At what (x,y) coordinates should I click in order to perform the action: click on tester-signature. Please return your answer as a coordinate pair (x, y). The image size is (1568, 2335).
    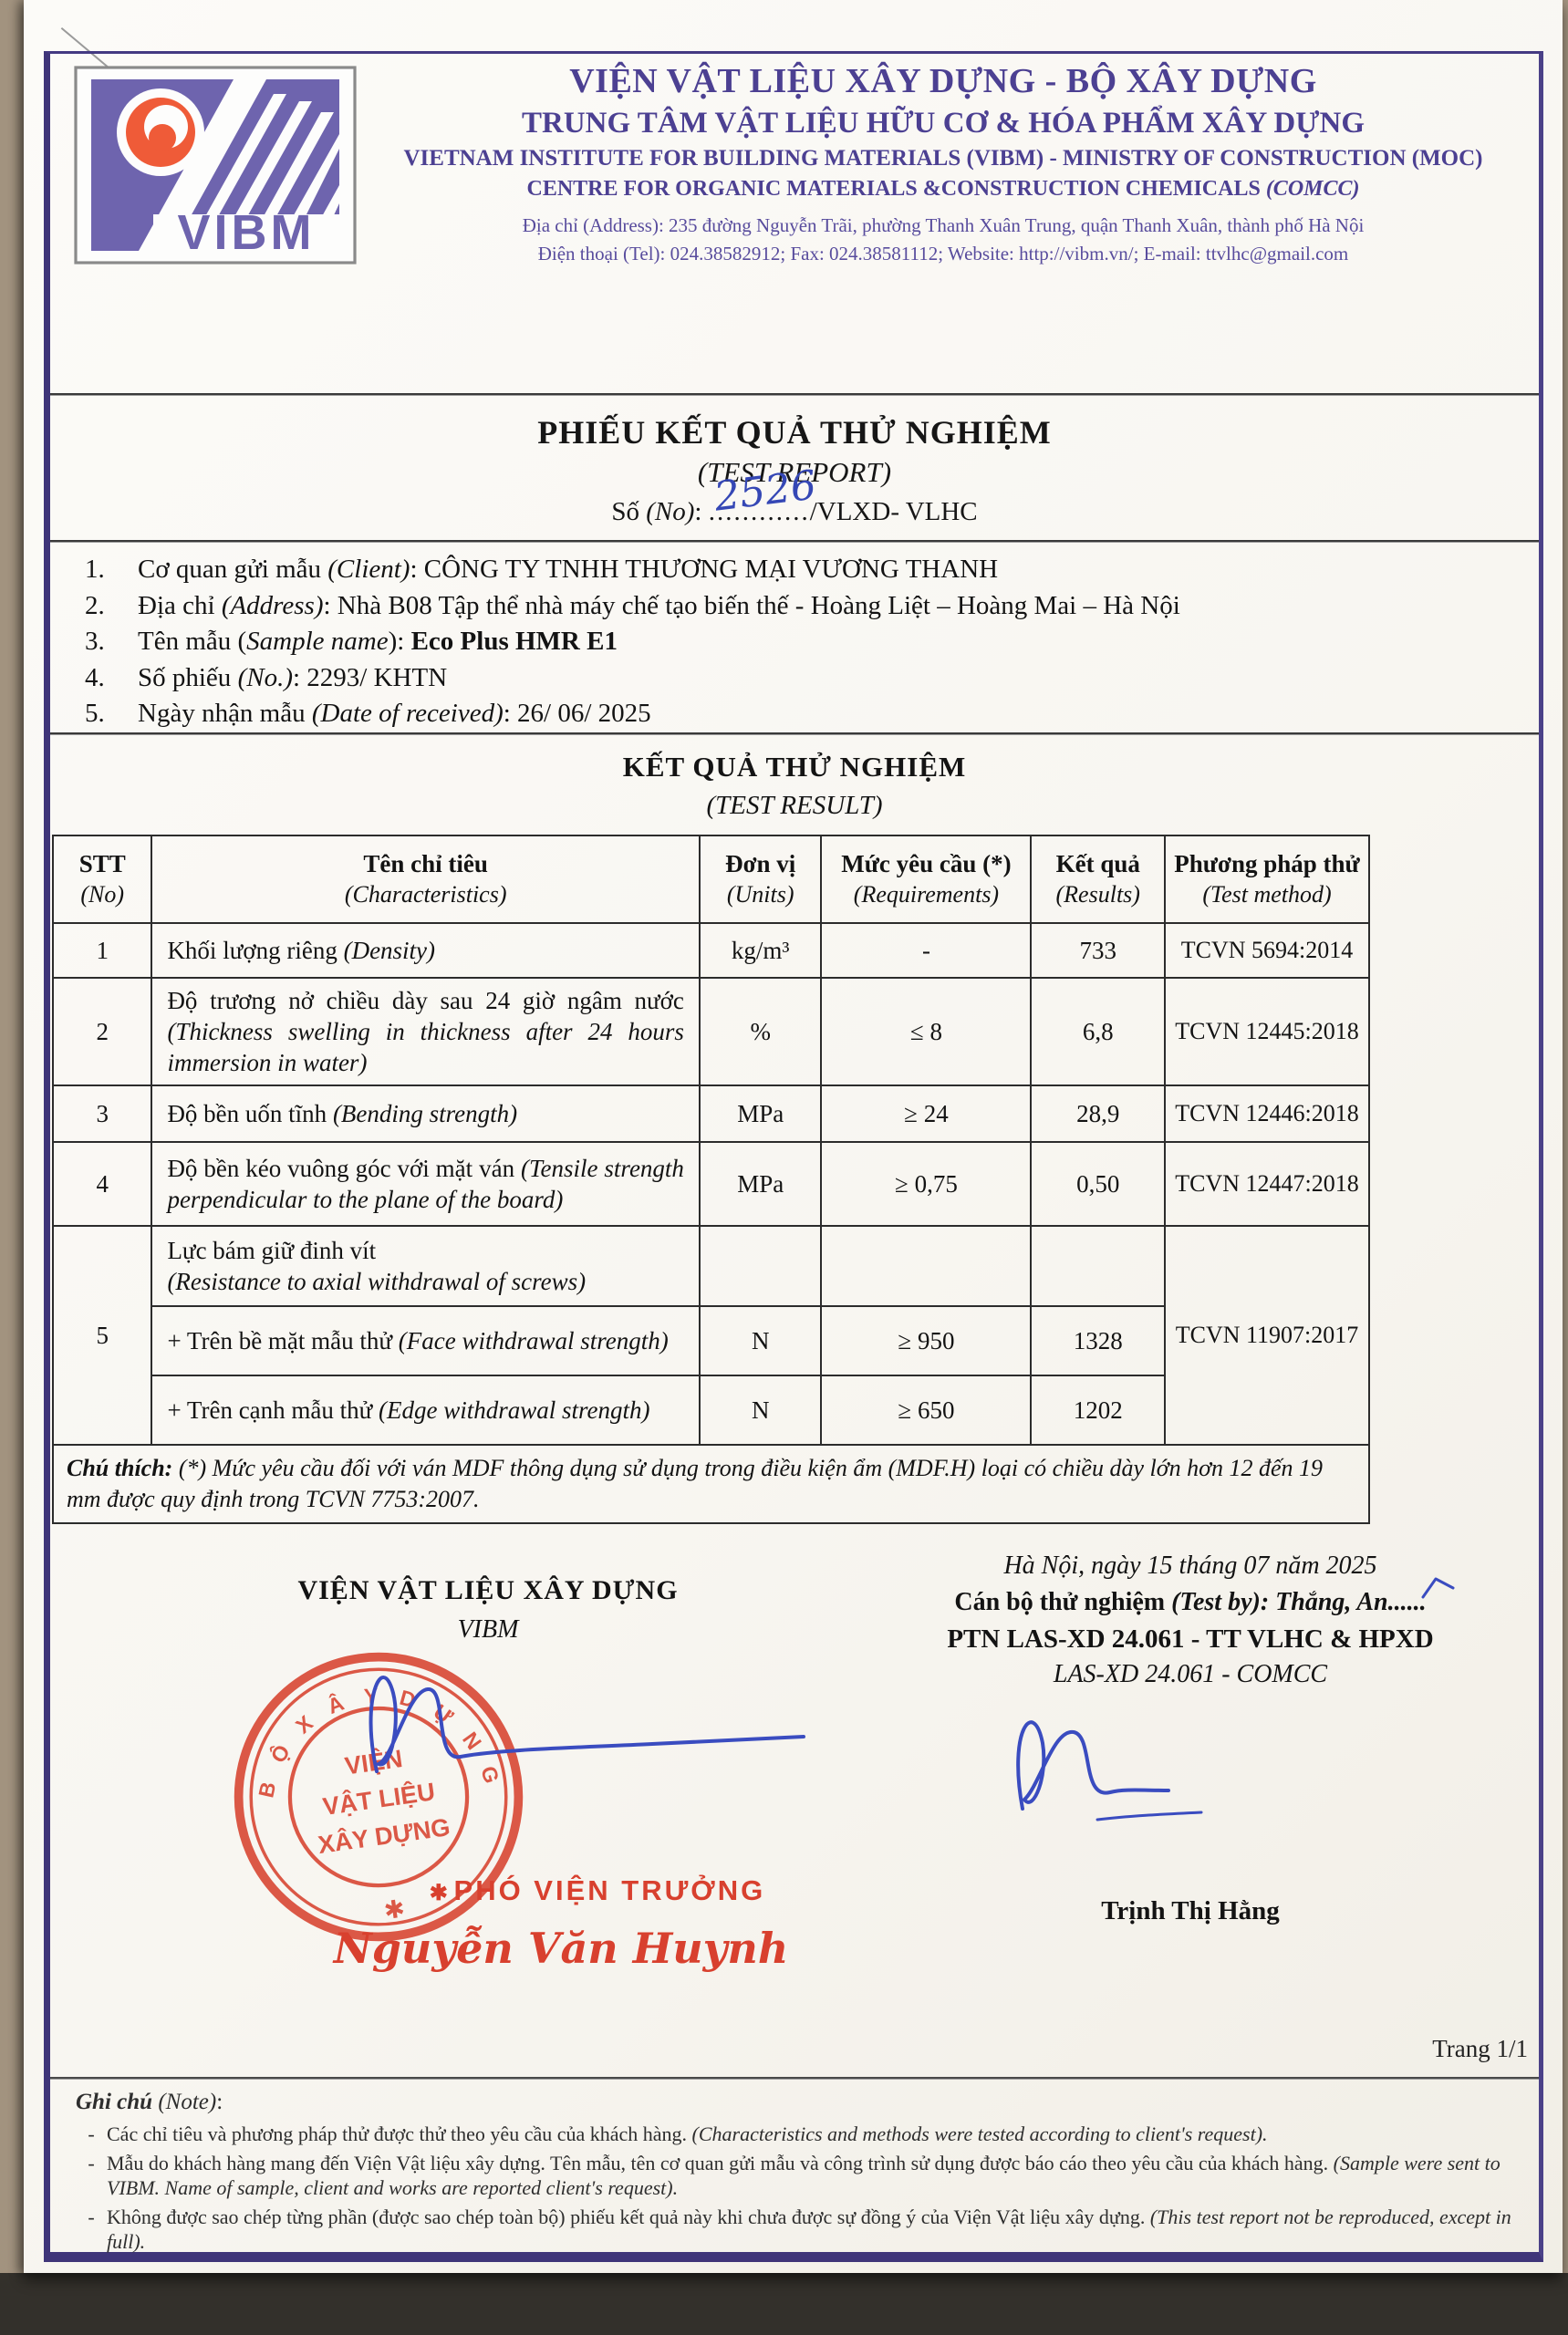
    Looking at the image, I should click on (1136, 1772).